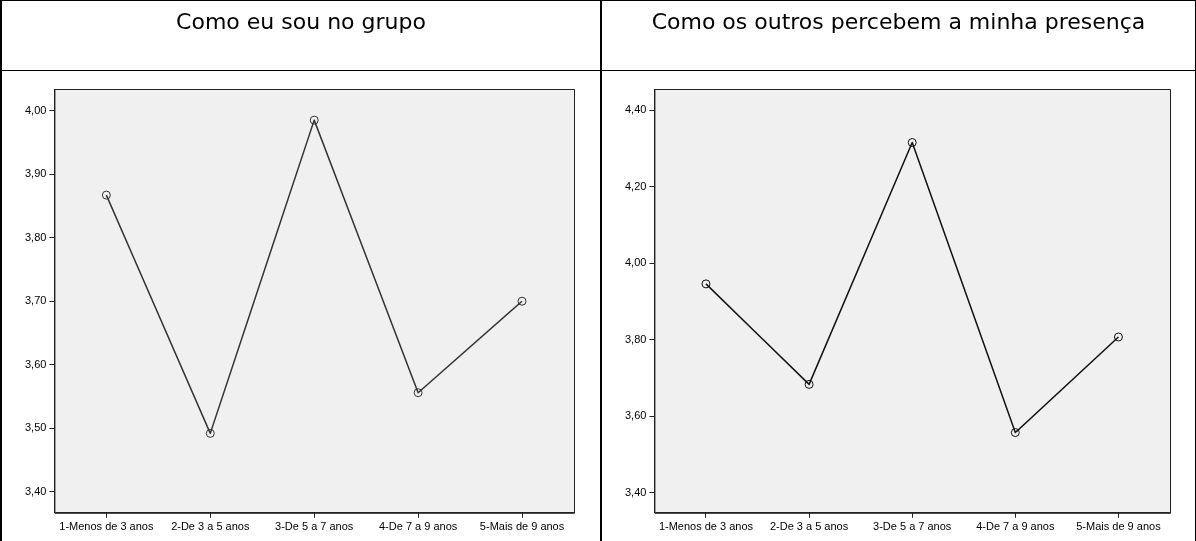  What do you see at coordinates (301, 36) in the screenshot?
I see `chart-title: Como eu sou no grupo` at bounding box center [301, 36].